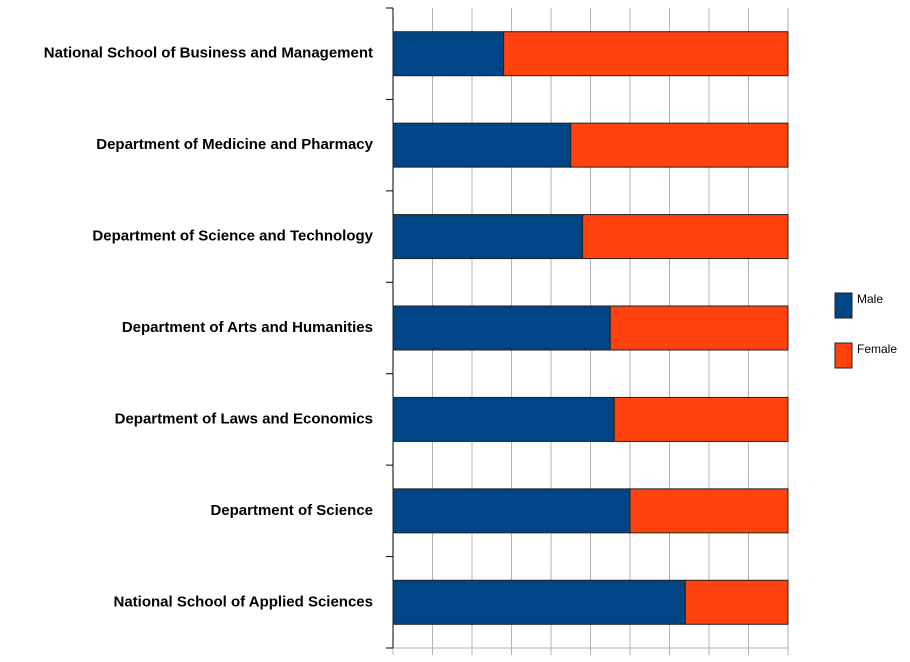  Describe the element at coordinates (870, 299) in the screenshot. I see `legend-label: Male` at that location.